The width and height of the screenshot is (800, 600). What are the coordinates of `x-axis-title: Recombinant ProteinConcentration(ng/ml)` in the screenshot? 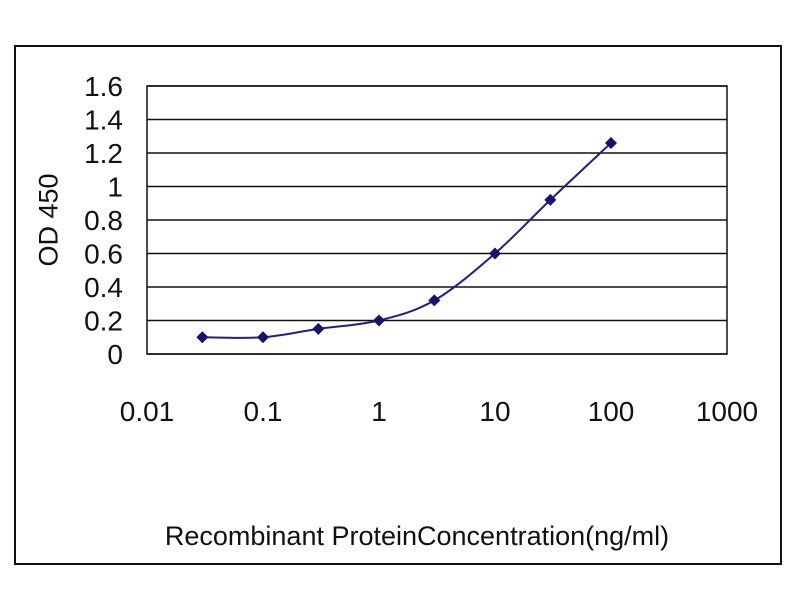 It's located at (417, 536).